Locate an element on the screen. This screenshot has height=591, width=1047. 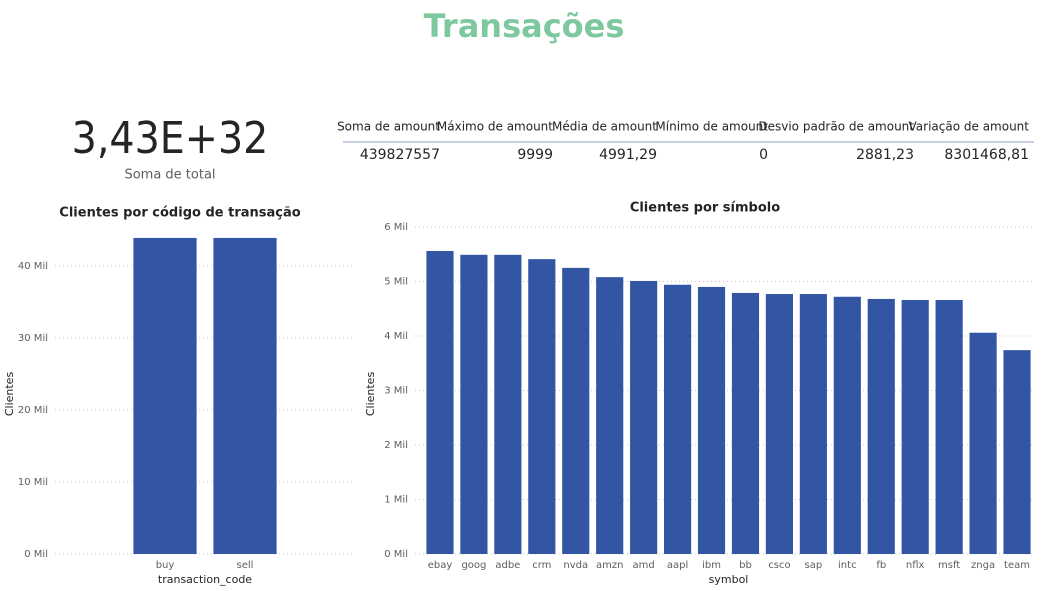
y-tick-label: 3 Mil is located at coordinates (396, 391).